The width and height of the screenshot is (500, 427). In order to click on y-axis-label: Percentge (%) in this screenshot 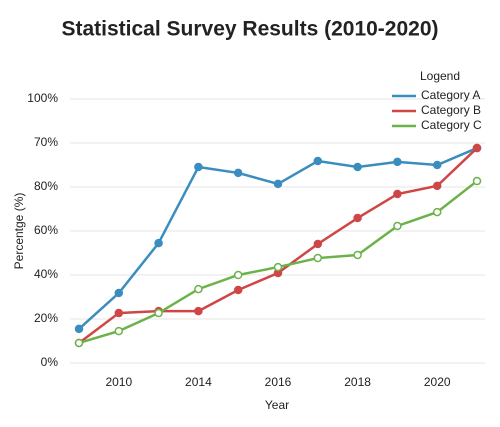, I will do `click(19, 231)`.